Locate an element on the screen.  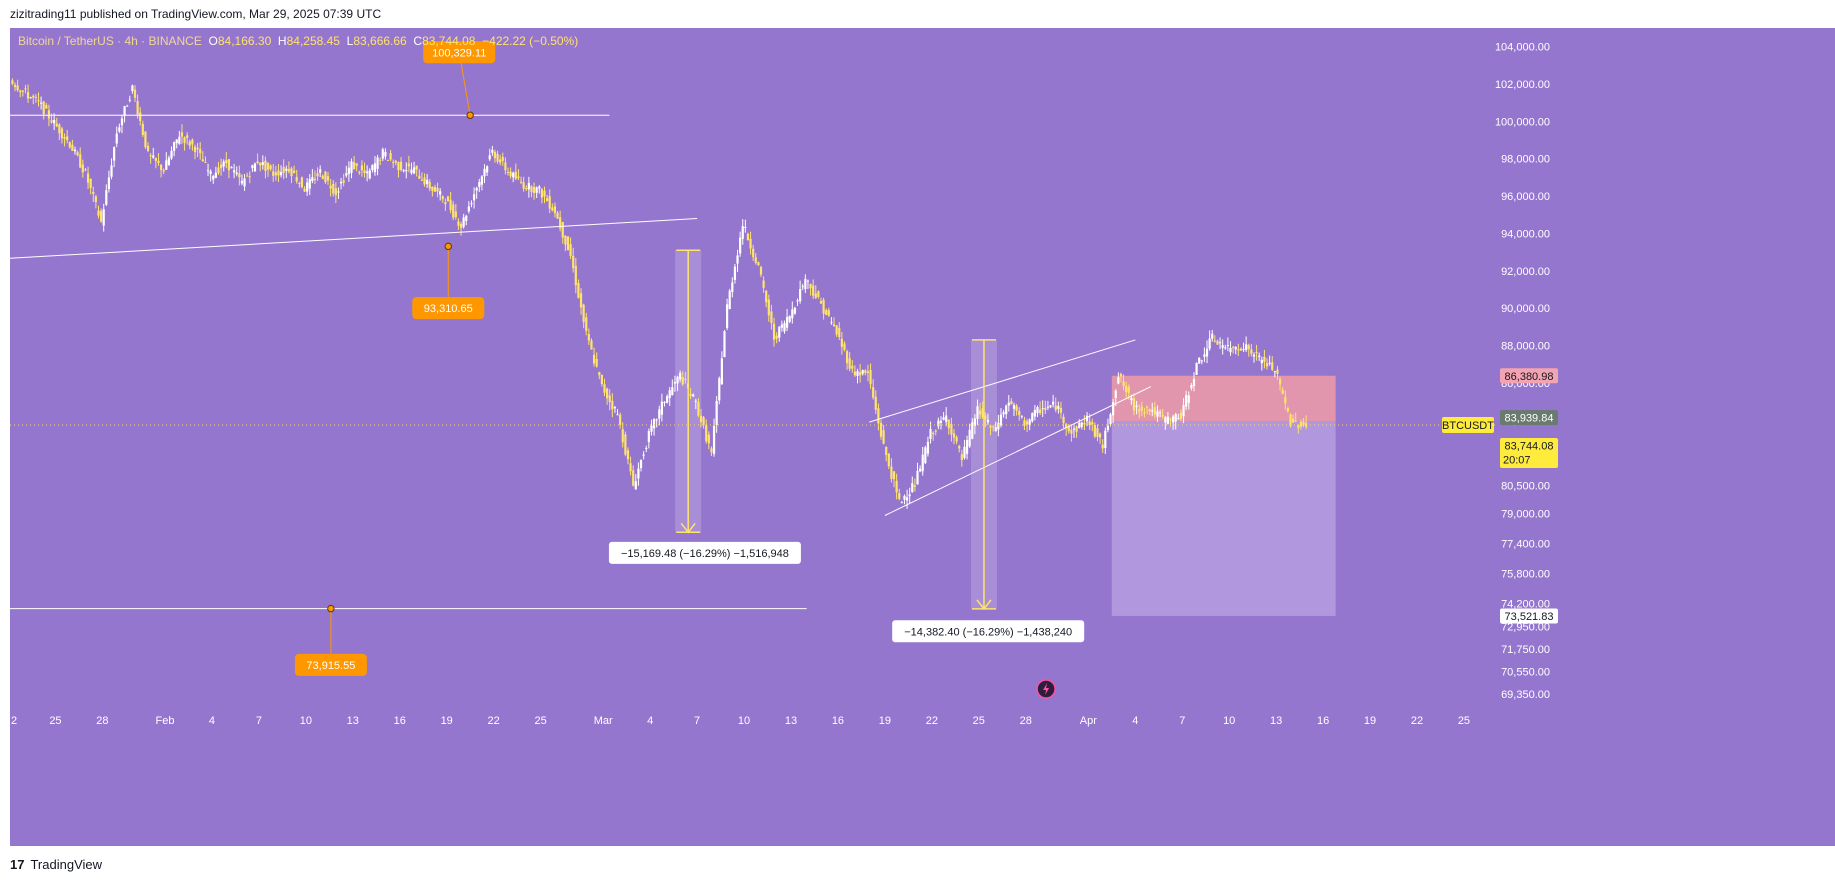
entry-price-tag-bg is located at coordinates (1529, 418).